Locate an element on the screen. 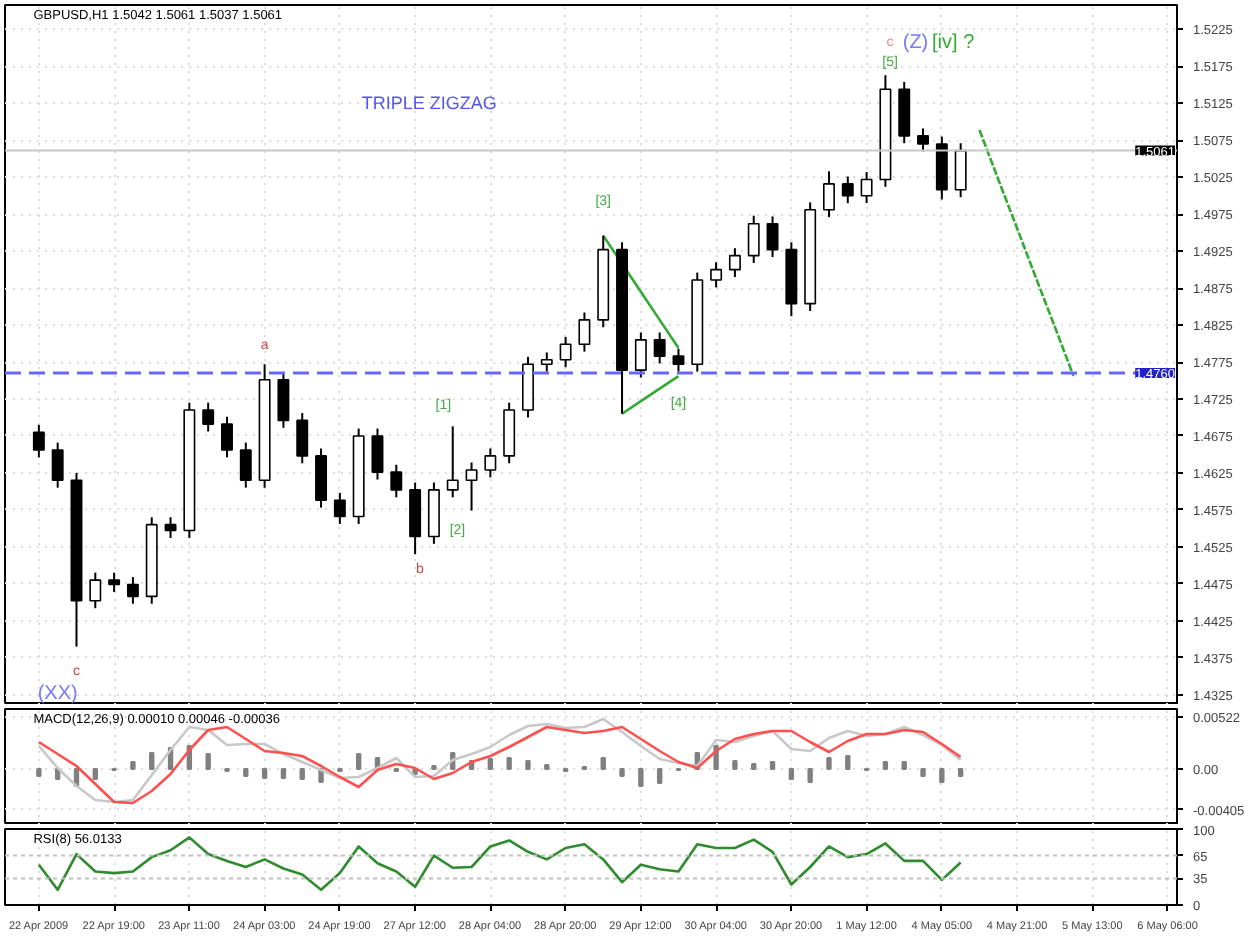 This screenshot has width=1250, height=938. annotation: (Z) is located at coordinates (915, 42).